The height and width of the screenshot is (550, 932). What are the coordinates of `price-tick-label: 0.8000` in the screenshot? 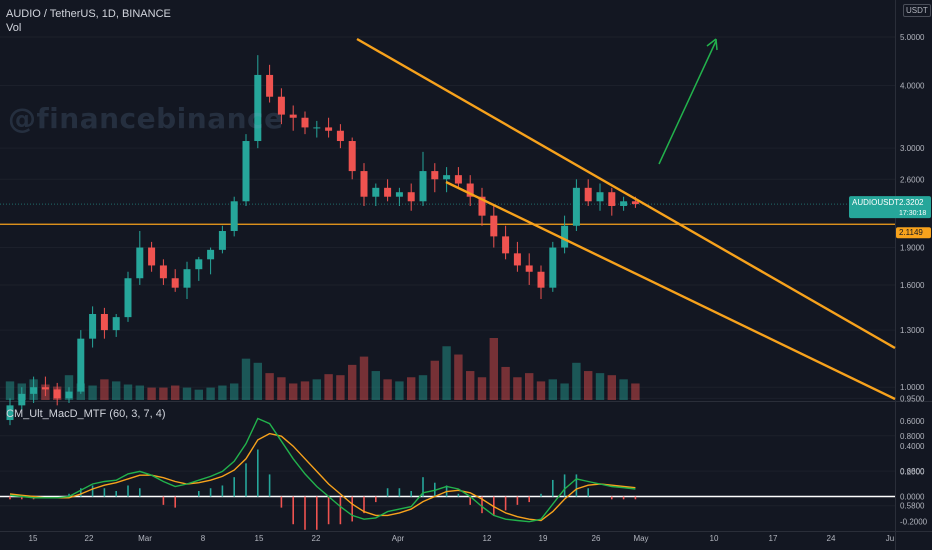 It's located at (912, 436).